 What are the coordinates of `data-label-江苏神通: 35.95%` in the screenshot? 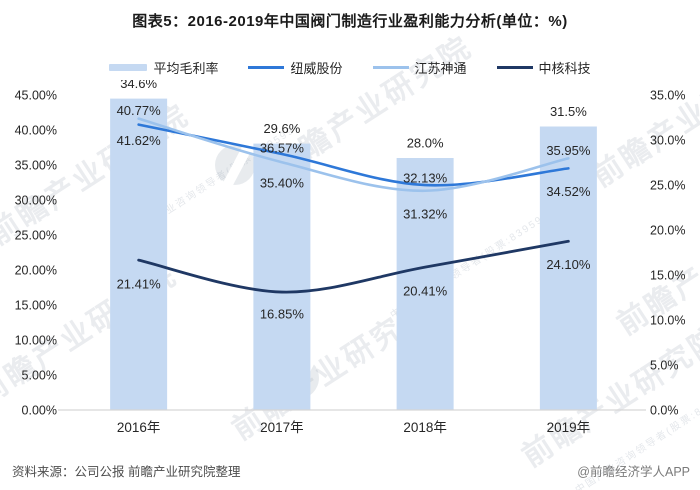 It's located at (568, 150).